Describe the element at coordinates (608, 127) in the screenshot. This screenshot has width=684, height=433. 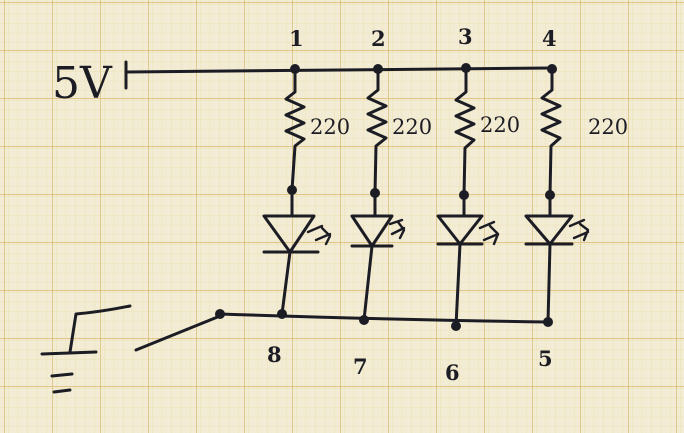
I see `resistor-4-value: 220` at that location.